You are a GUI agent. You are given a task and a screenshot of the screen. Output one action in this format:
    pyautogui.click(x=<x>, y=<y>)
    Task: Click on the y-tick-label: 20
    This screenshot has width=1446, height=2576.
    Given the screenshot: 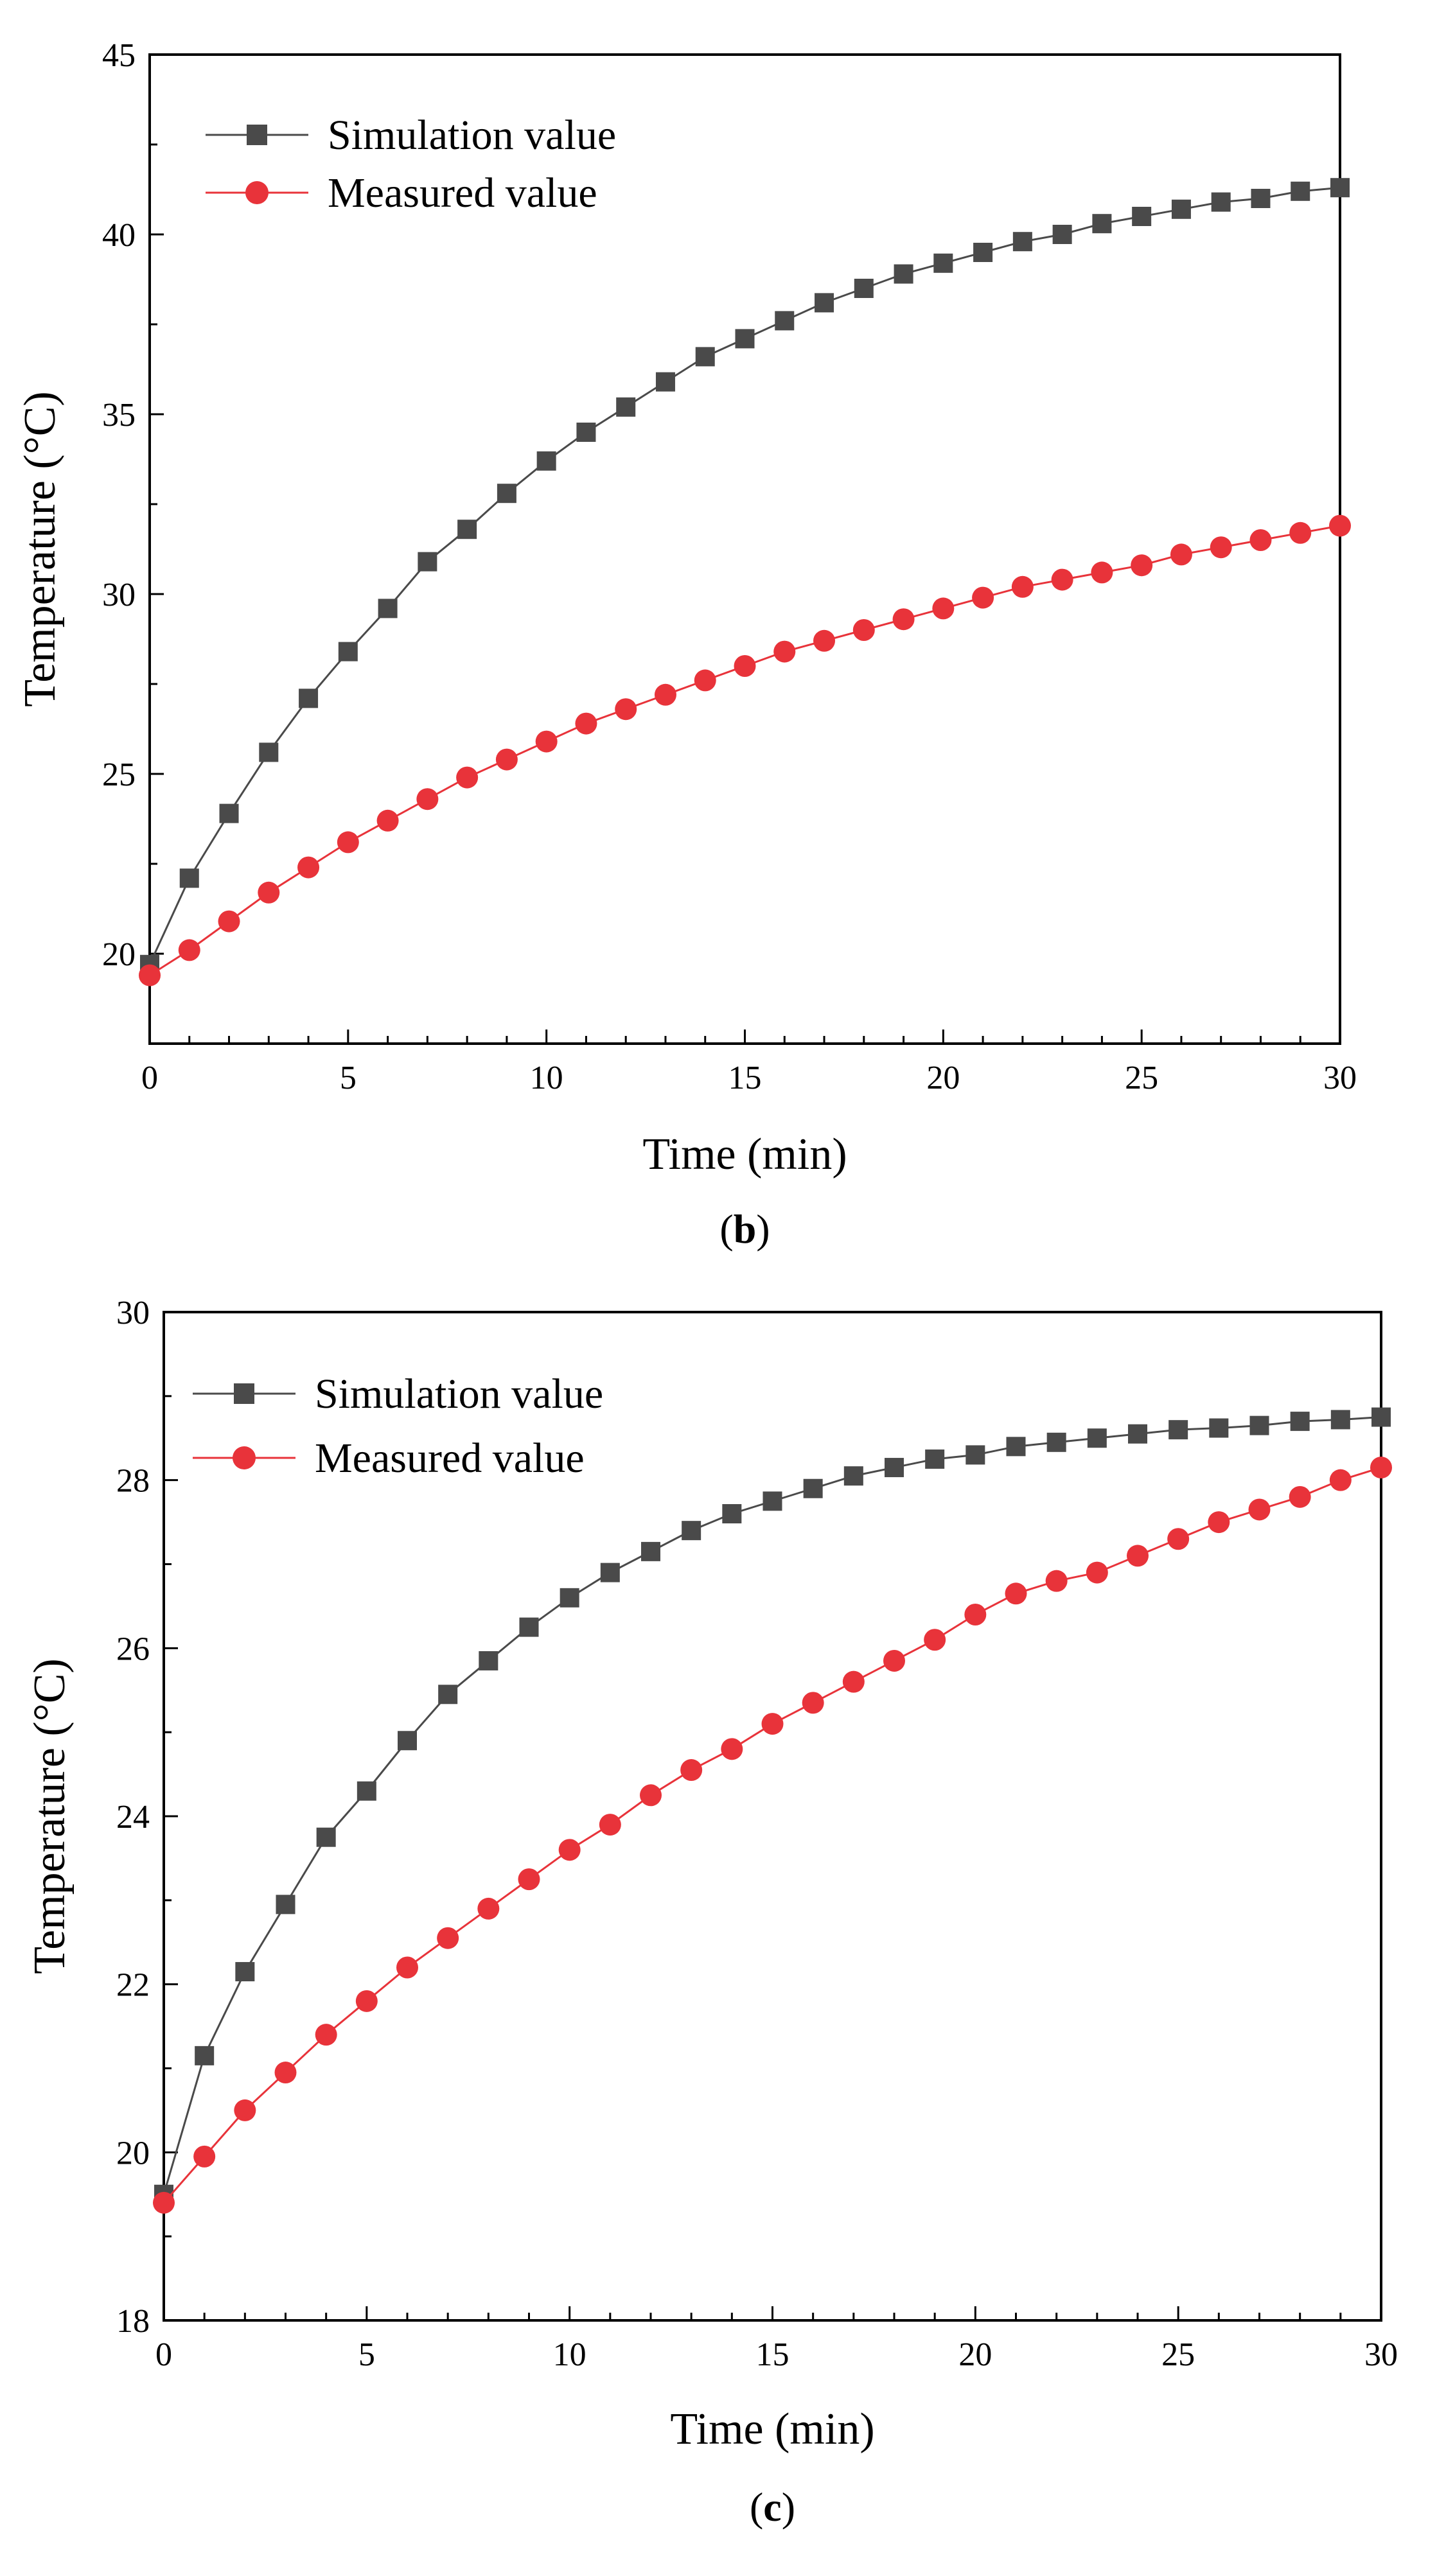 What is the action you would take?
    pyautogui.click(x=133, y=2153)
    